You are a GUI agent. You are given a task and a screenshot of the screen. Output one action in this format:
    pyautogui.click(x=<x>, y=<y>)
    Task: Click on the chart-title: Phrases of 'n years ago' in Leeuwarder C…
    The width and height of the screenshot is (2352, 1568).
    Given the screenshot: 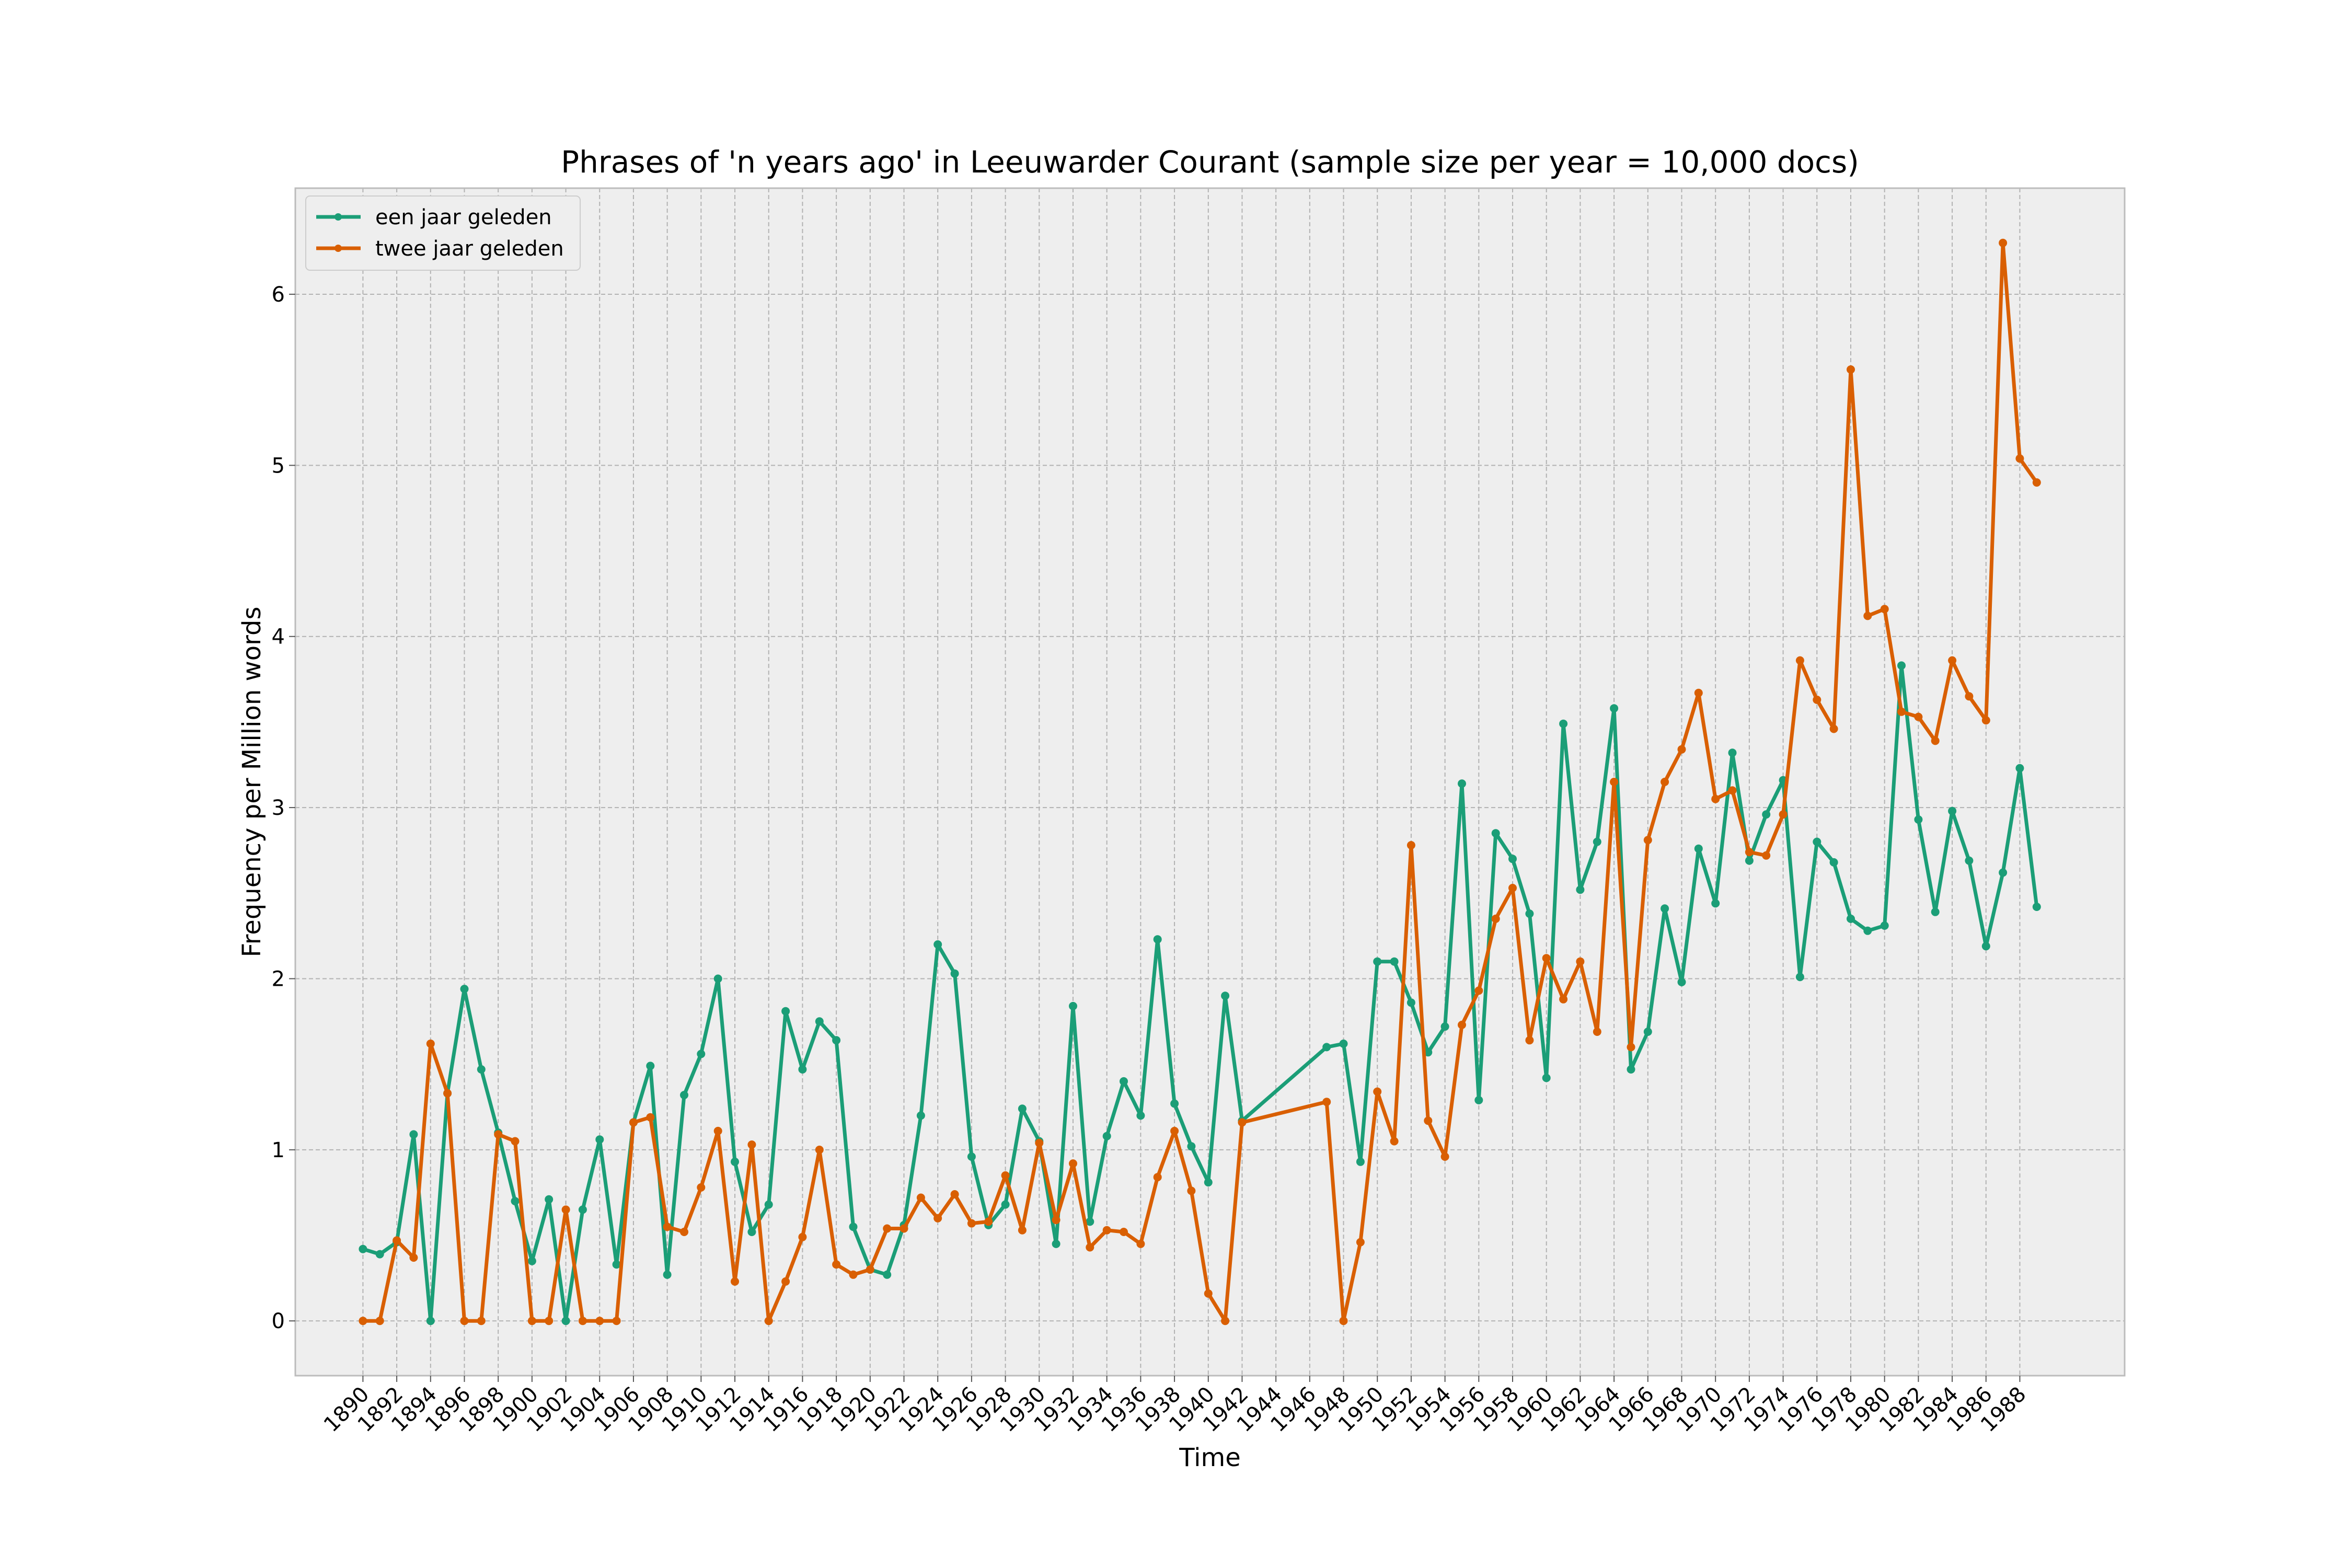 What is the action you would take?
    pyautogui.click(x=1210, y=162)
    